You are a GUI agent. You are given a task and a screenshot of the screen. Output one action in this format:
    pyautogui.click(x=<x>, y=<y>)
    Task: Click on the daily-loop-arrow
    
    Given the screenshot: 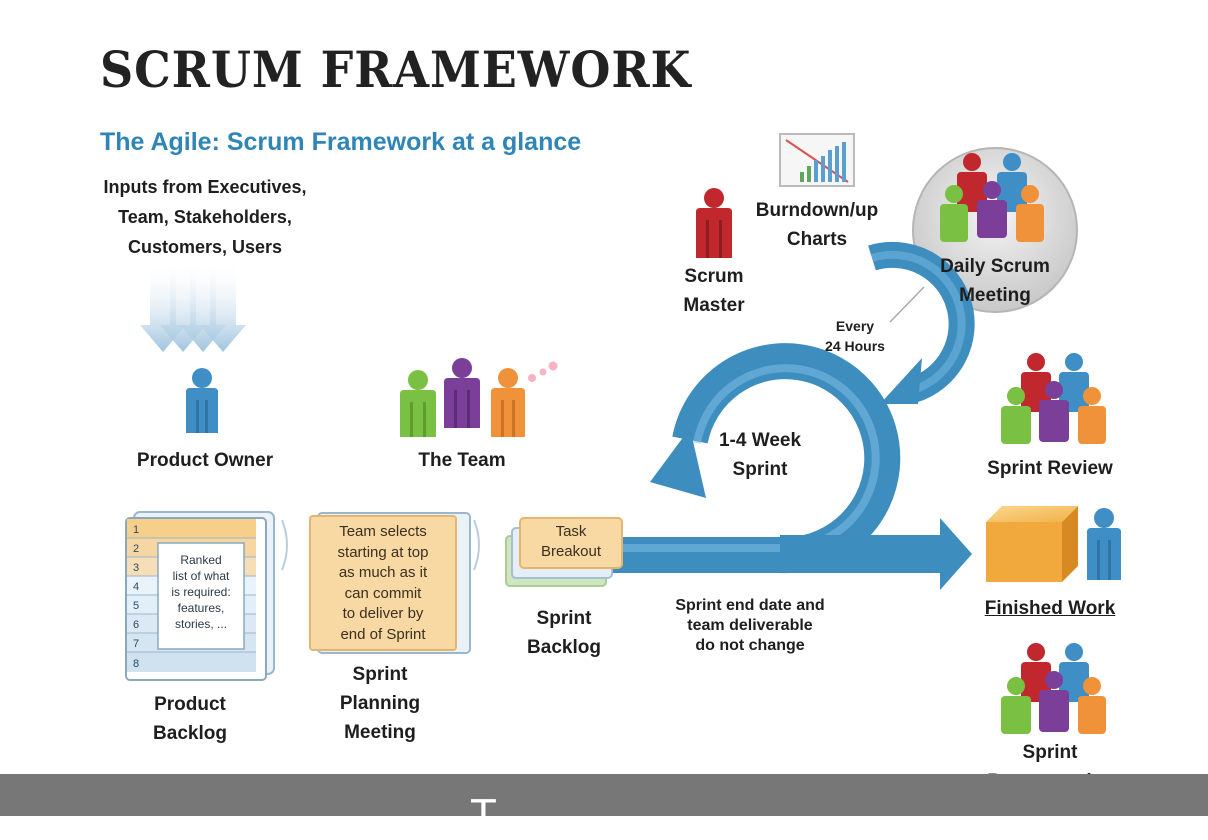 What is the action you would take?
    pyautogui.click(x=921, y=322)
    